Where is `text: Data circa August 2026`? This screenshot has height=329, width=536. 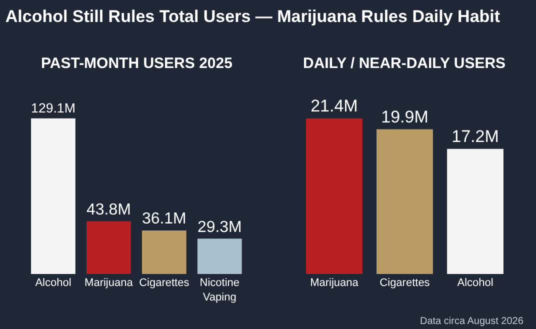
text: Data circa August 2026 is located at coordinates (472, 321).